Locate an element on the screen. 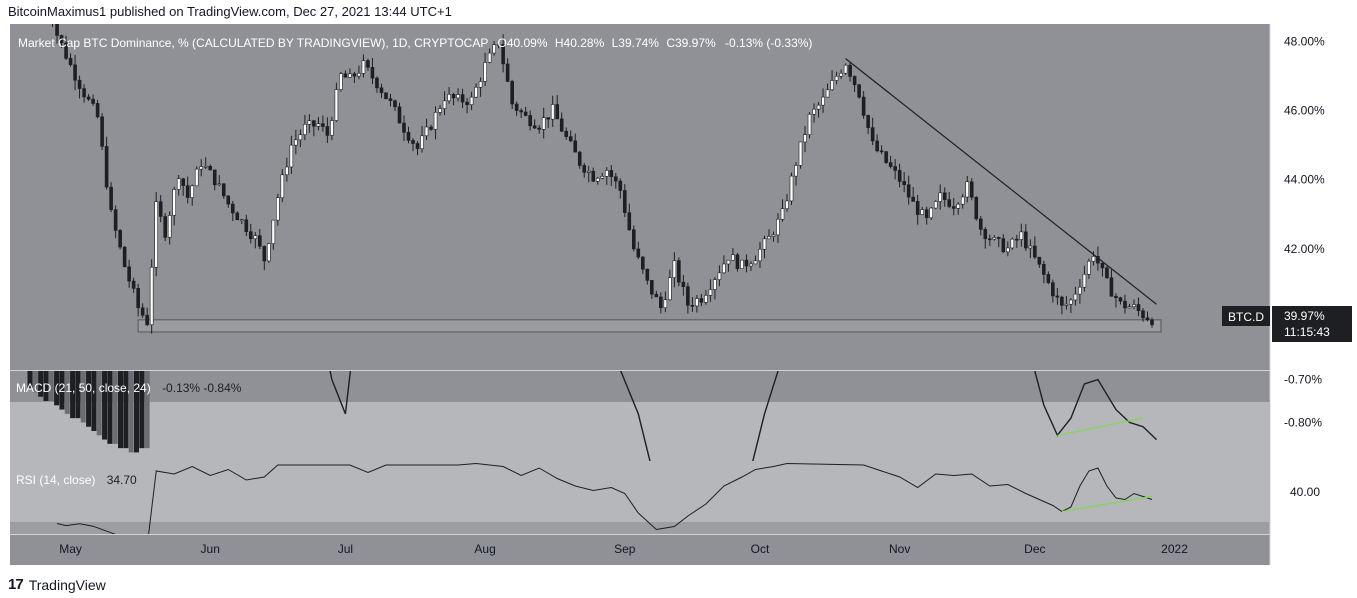 Image resolution: width=1357 pixels, height=598 pixels. time-tick-label: Jun is located at coordinates (210, 549).